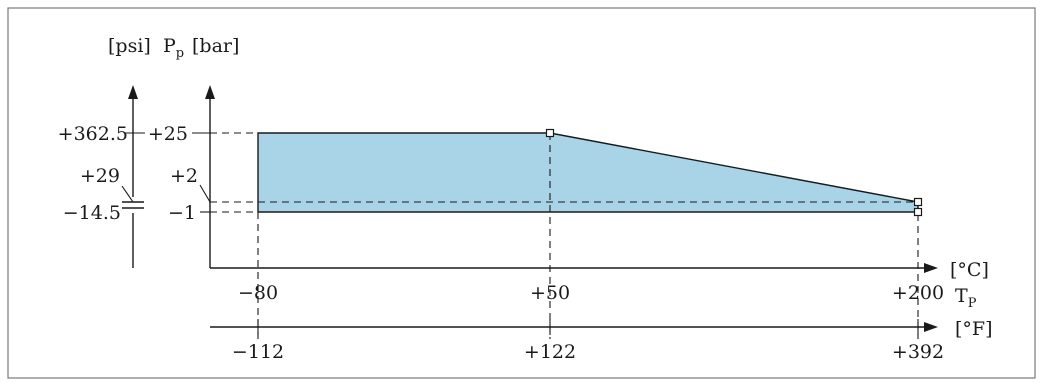 The height and width of the screenshot is (383, 1043). I want to click on temperature-symbol: T, so click(961, 296).